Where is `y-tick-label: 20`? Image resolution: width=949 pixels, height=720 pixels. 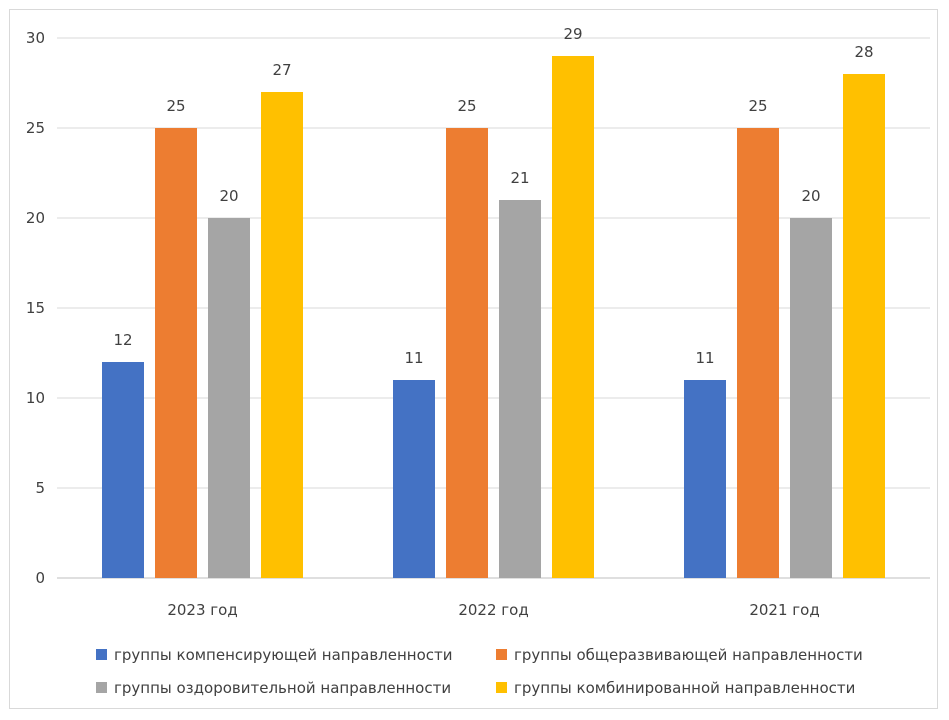
y-tick-label: 20 is located at coordinates (35, 218).